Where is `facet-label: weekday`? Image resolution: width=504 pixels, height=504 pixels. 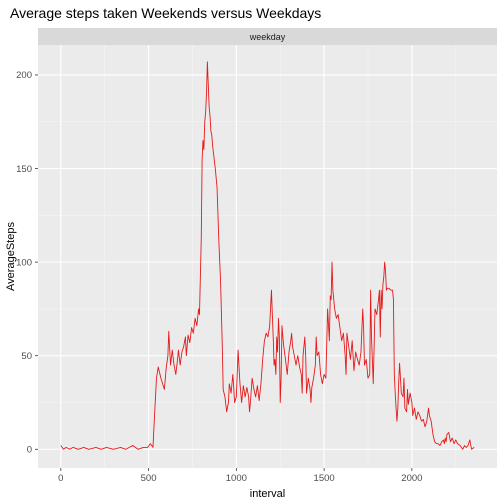 facet-label: weekday is located at coordinates (267, 37).